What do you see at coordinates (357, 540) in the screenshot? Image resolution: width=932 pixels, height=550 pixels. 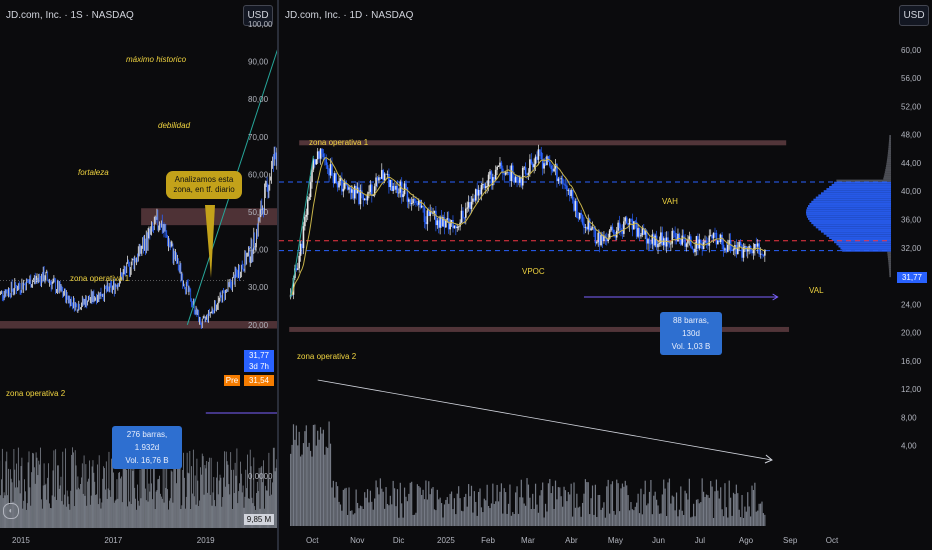 I see `time-tick: Nov` at bounding box center [357, 540].